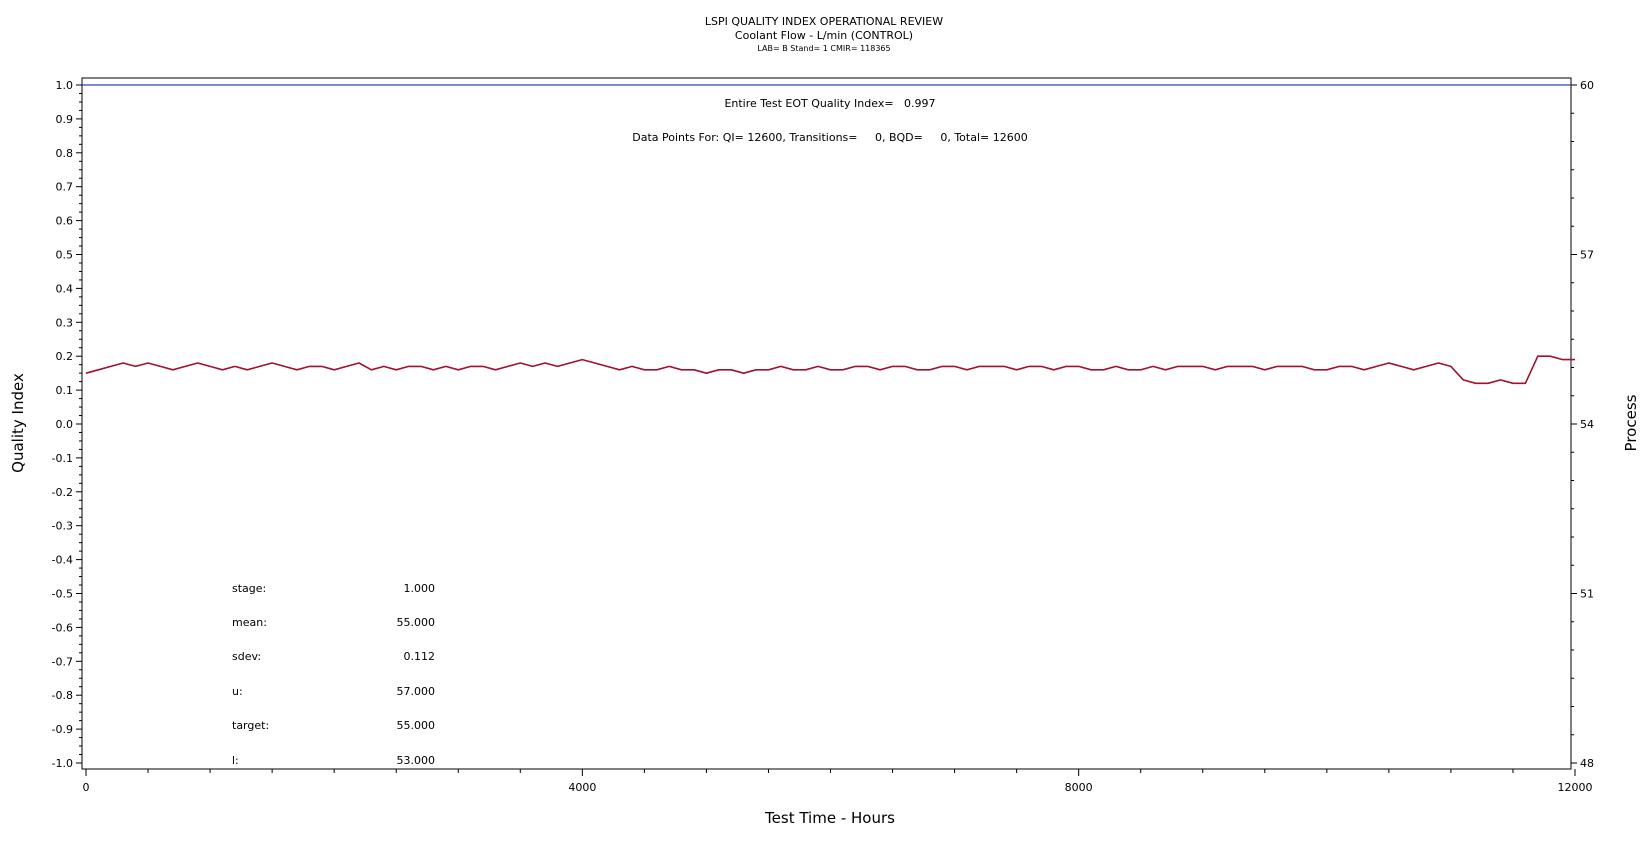 The width and height of the screenshot is (1648, 845). I want to click on stat-value-mean: 55.000, so click(416, 622).